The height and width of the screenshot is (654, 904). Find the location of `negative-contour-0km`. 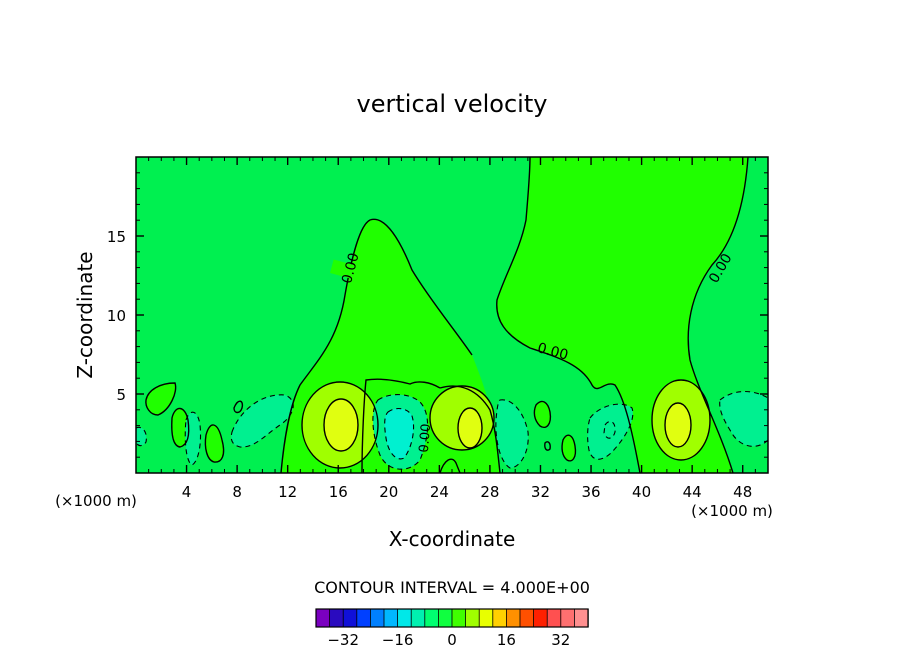

negative-contour-0km is located at coordinates (141, 436).